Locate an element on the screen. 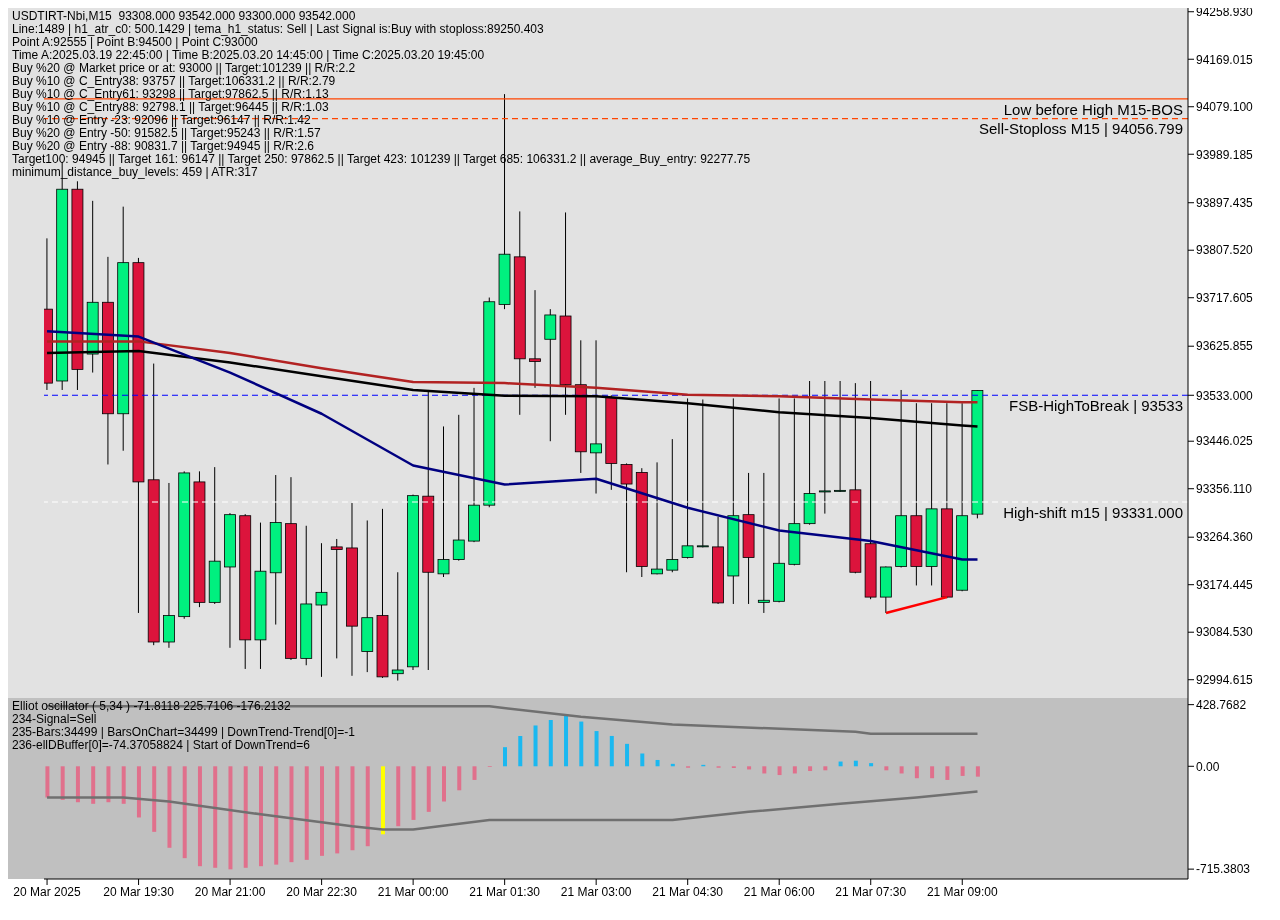 The width and height of the screenshot is (1280, 920). y-tick-label: 93625.855 is located at coordinates (1225, 346).